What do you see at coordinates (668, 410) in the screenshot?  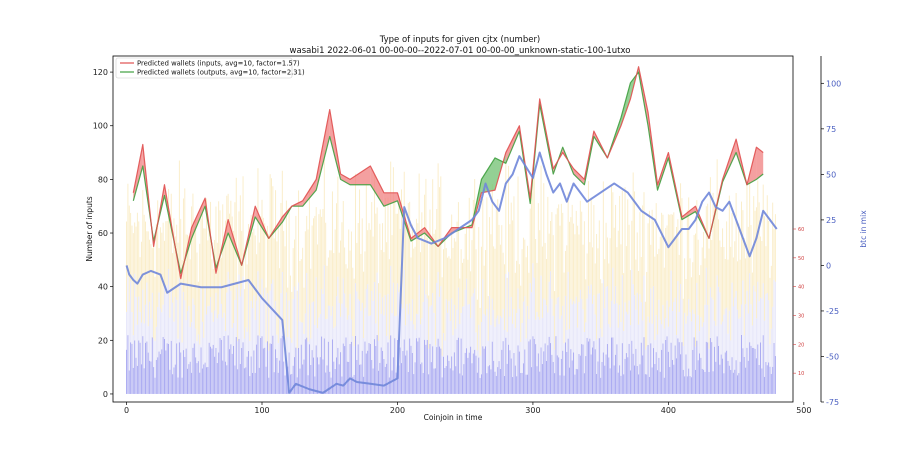 I see `x-tick-label: 400` at bounding box center [668, 410].